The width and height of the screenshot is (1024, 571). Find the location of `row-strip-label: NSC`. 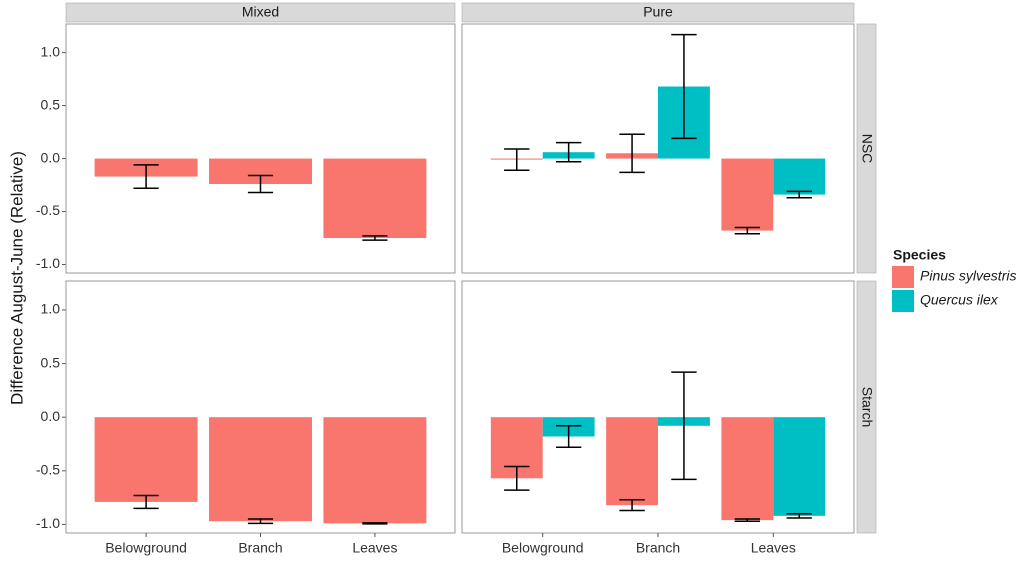

row-strip-label: NSC is located at coordinates (867, 149).